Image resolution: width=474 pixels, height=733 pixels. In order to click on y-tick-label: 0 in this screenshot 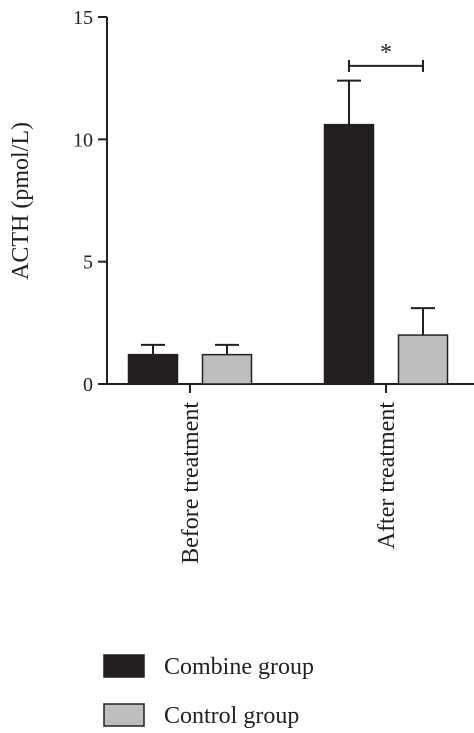, I will do `click(88, 385)`.